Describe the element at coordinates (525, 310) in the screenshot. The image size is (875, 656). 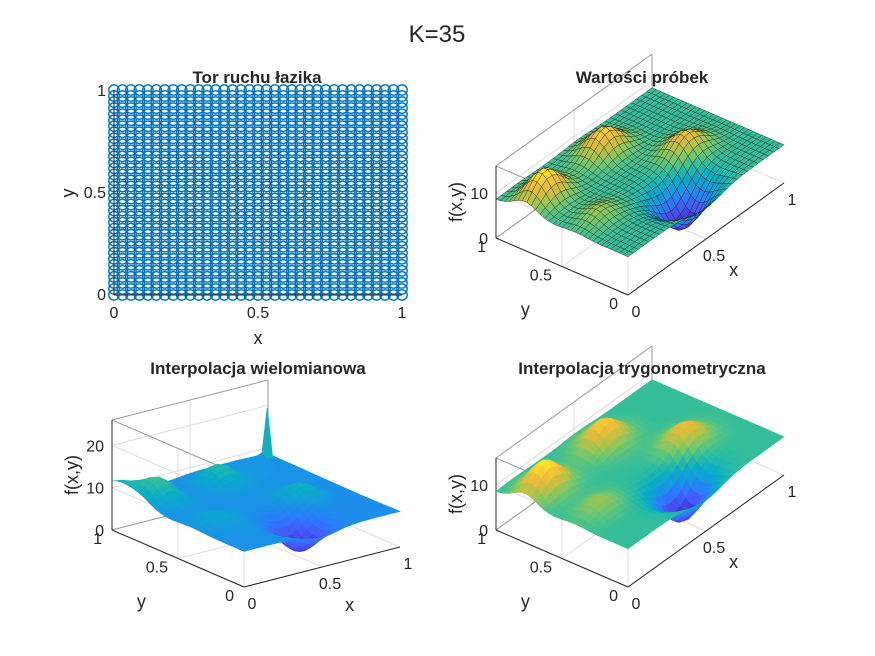
I see `y-axis-label: y` at that location.